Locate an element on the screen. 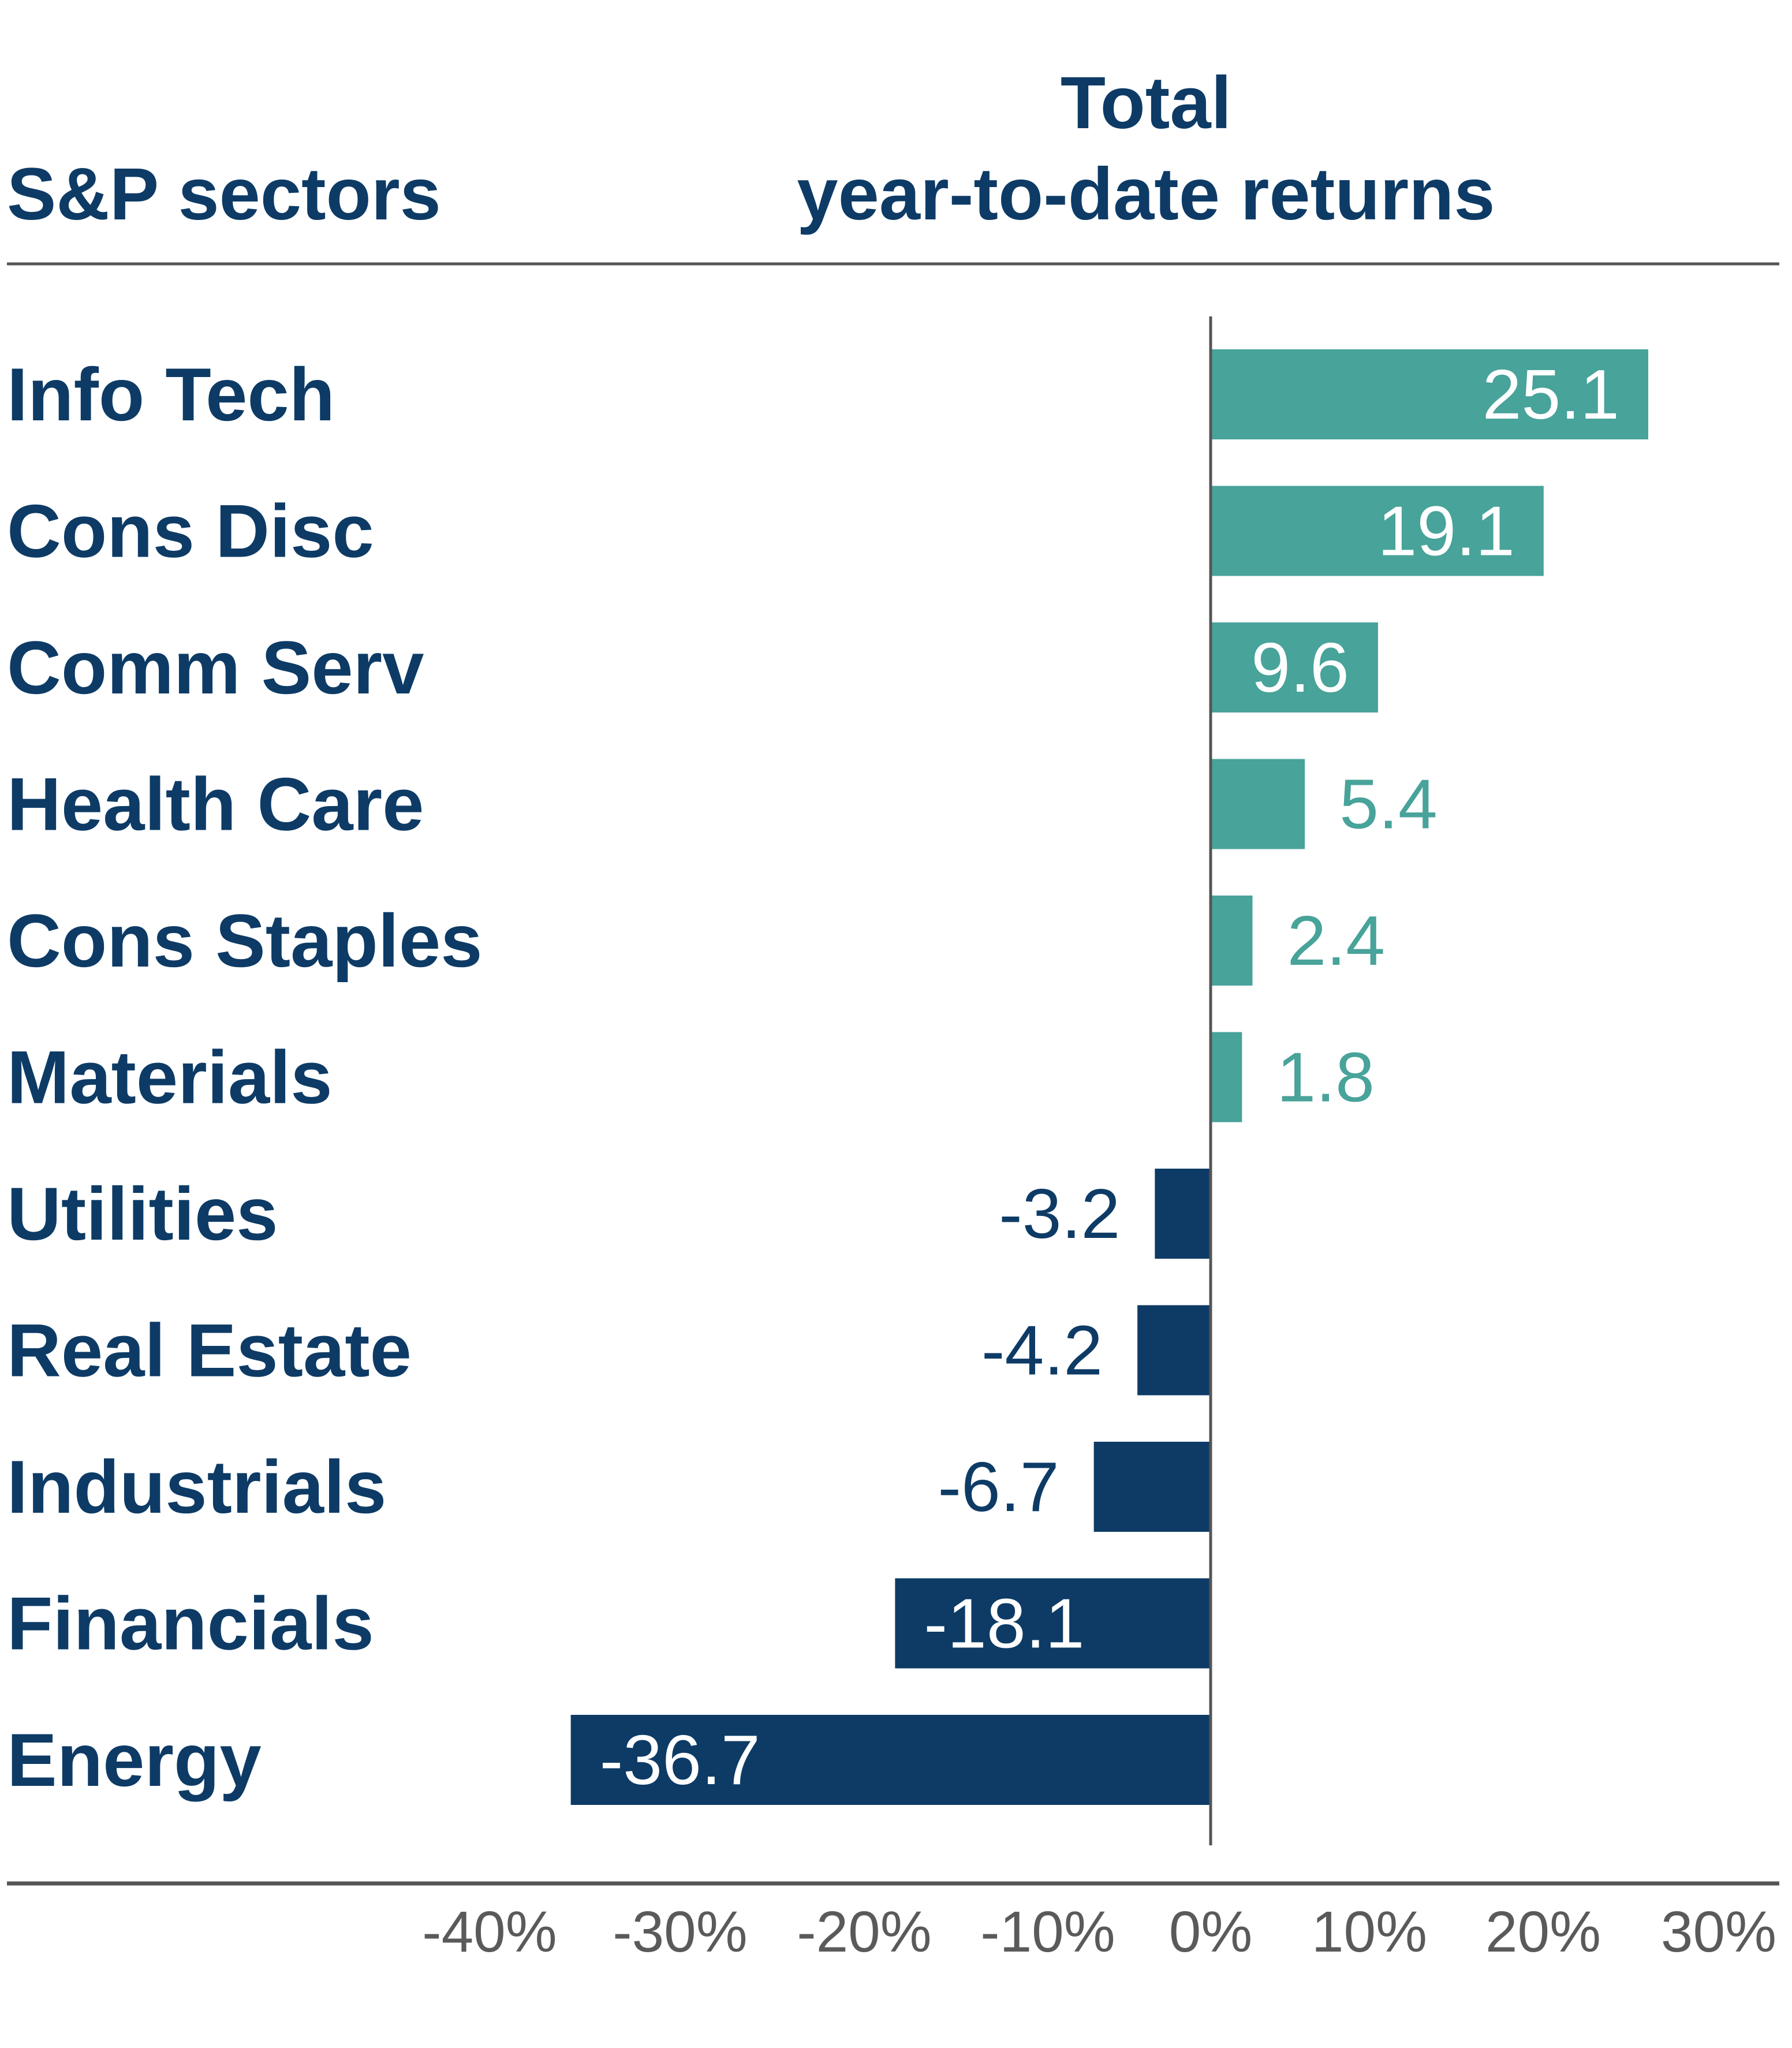 The width and height of the screenshot is (1792, 2048). x-tick-label-40: -40% is located at coordinates (489, 1932).